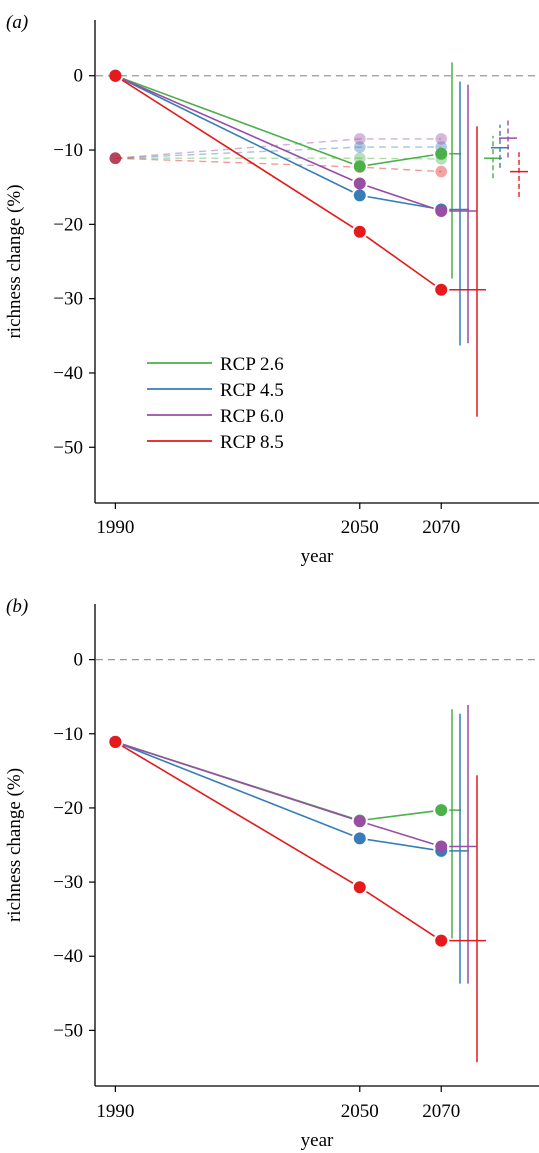 The width and height of the screenshot is (539, 1153). What do you see at coordinates (252, 390) in the screenshot?
I see `legend-label: RCP 4.5` at bounding box center [252, 390].